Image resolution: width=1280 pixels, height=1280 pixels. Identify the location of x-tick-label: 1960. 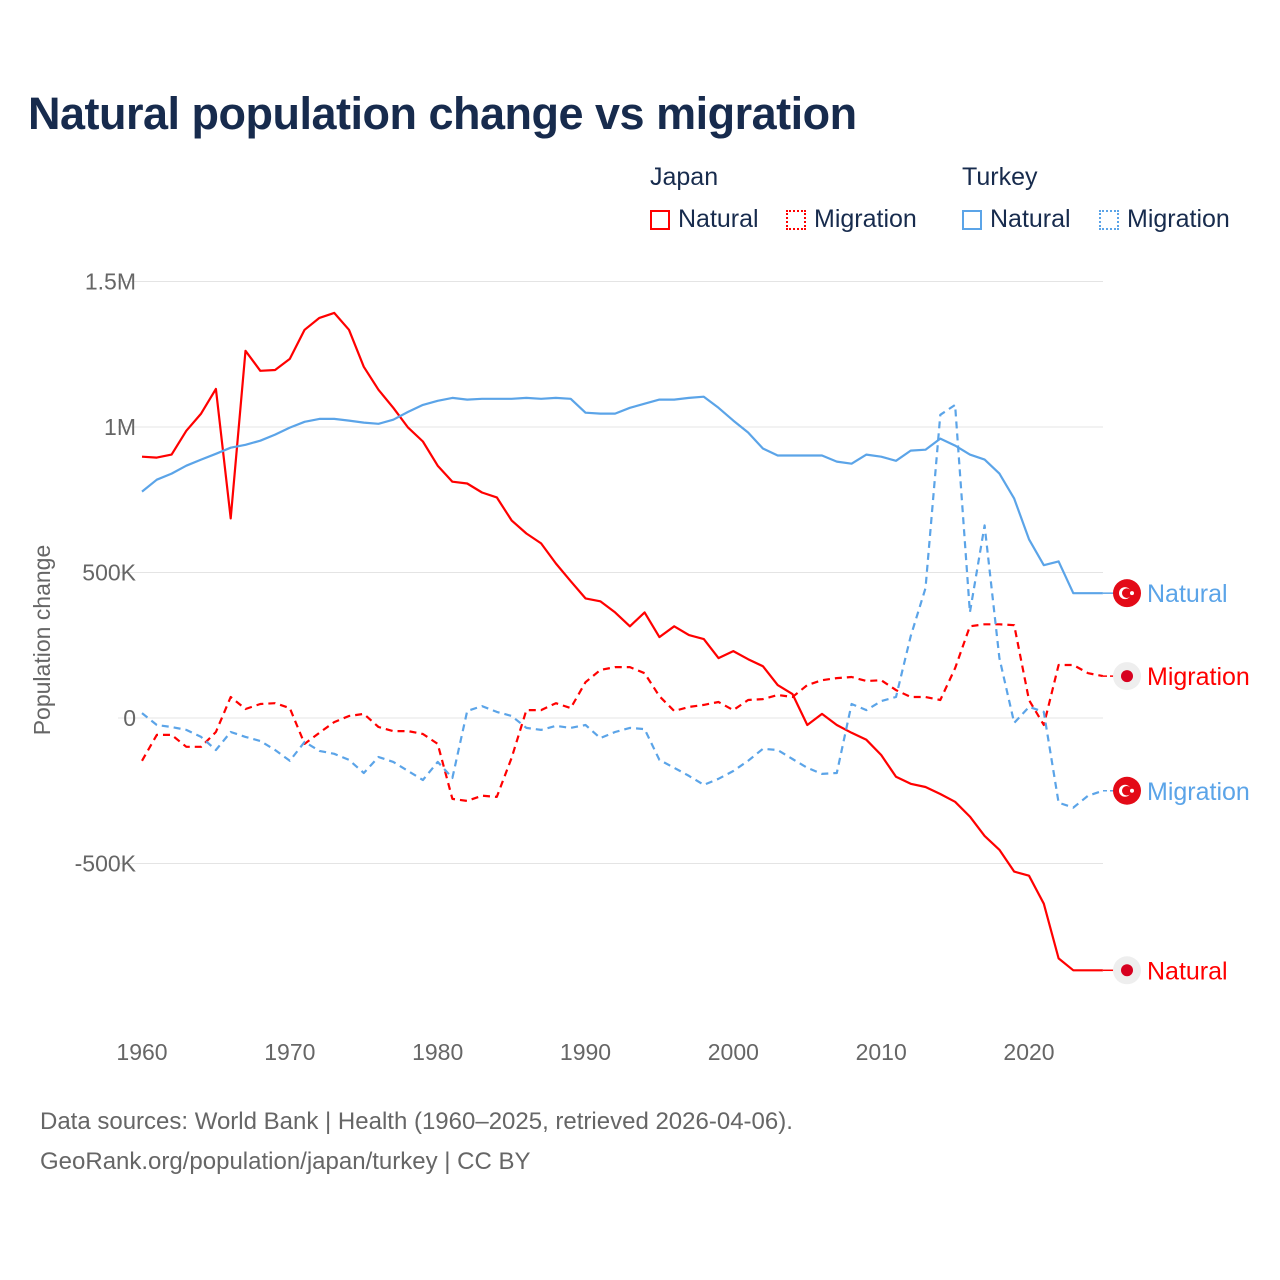
(141, 1052).